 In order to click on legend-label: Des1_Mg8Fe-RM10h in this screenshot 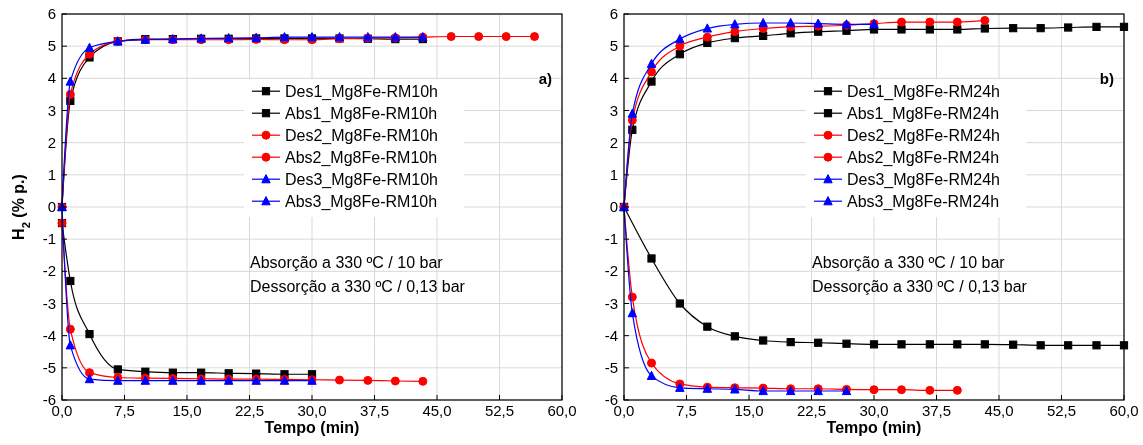, I will do `click(361, 92)`.